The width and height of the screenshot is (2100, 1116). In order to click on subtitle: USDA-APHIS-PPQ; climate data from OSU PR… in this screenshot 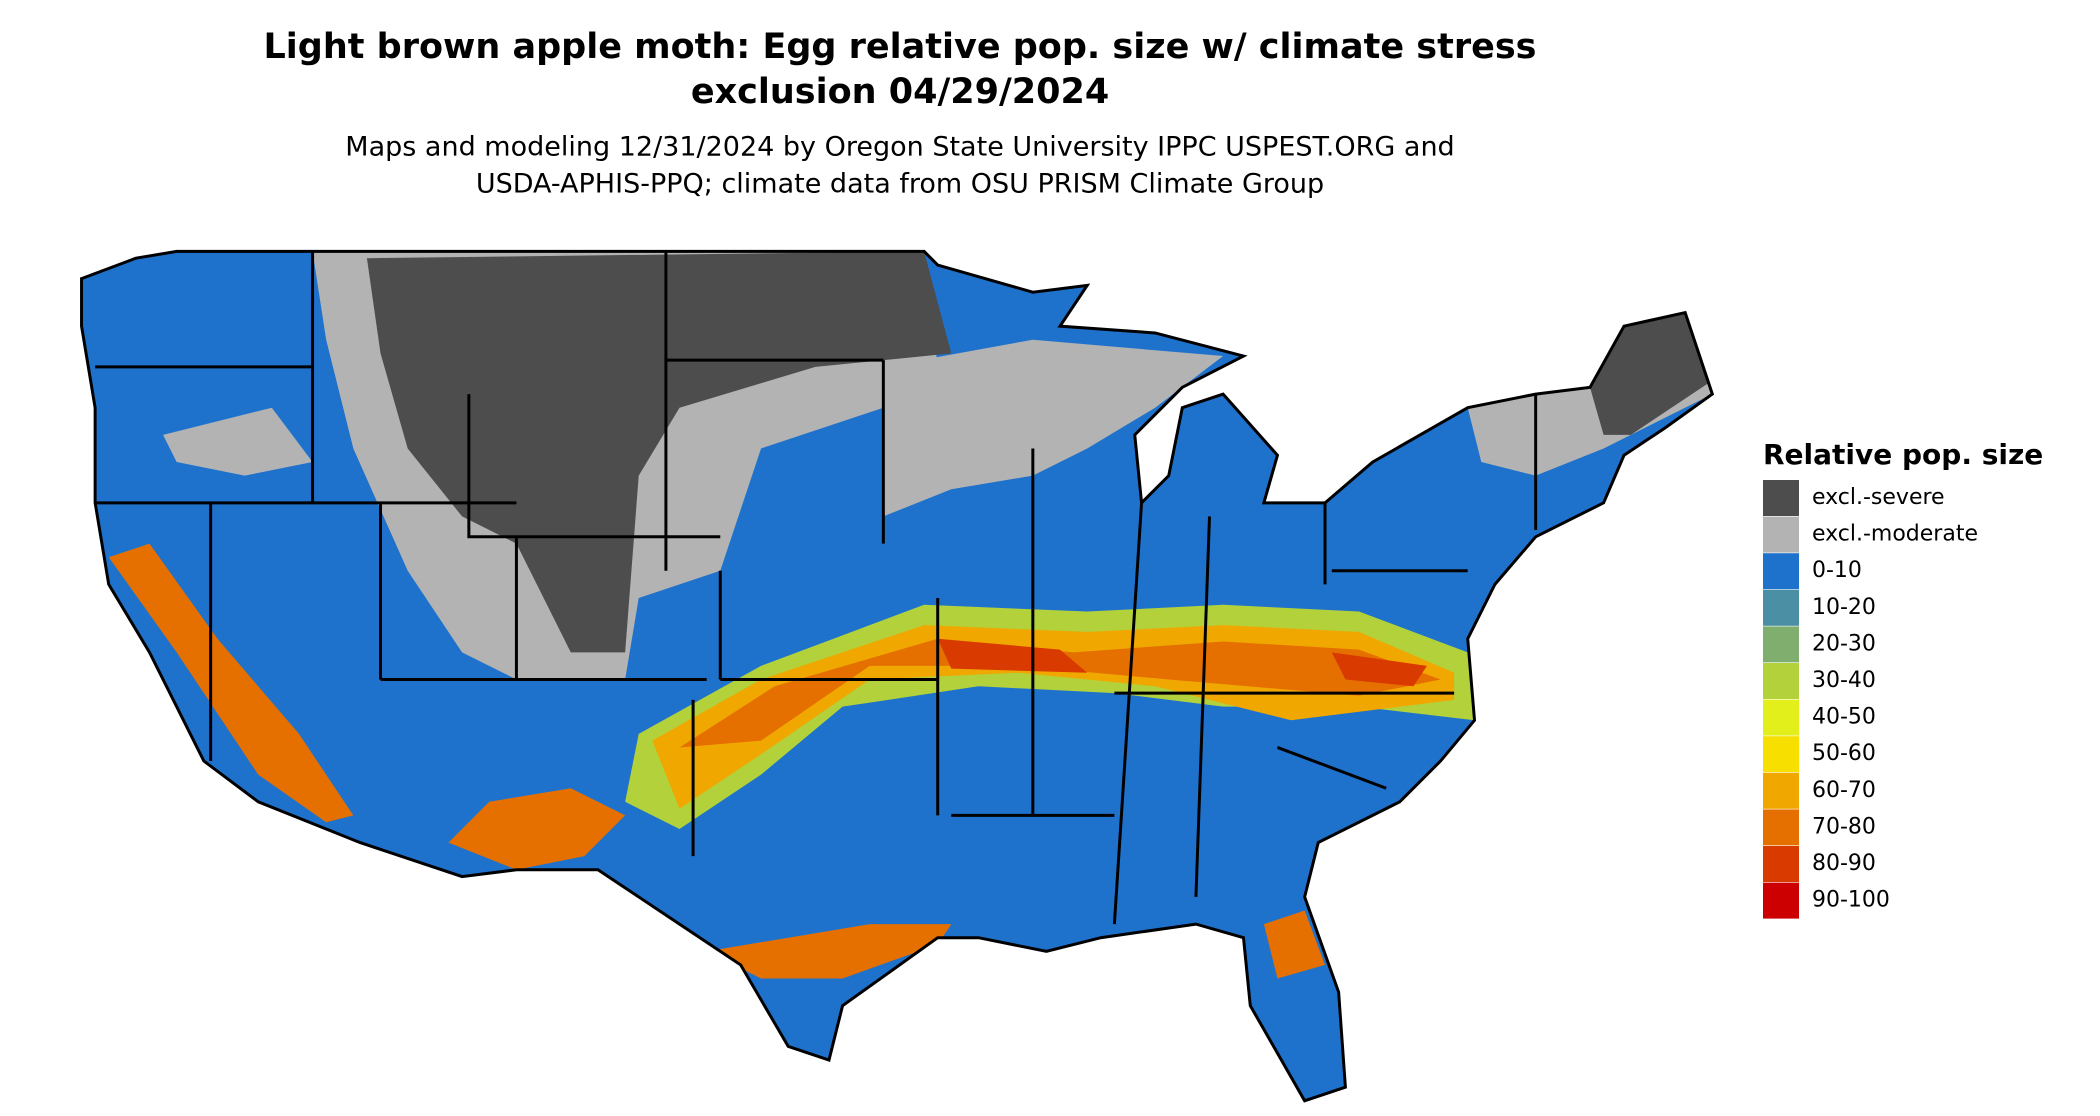, I will do `click(900, 184)`.